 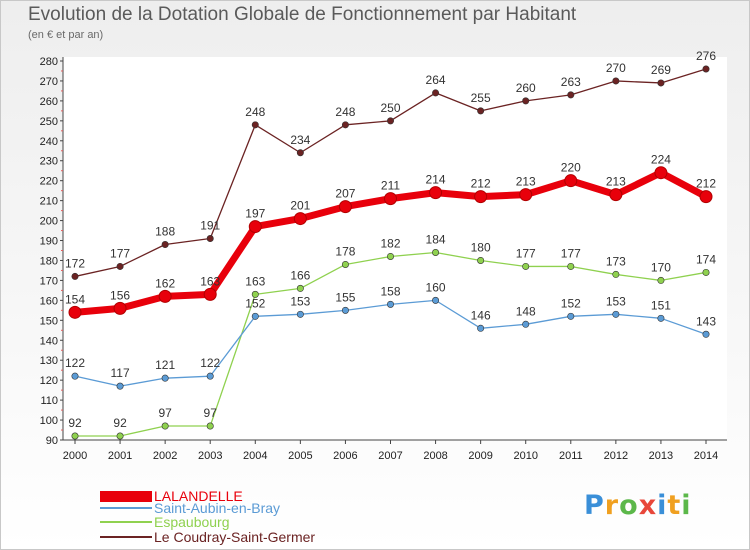 I want to click on y-tick-label: 180, so click(x=49, y=261).